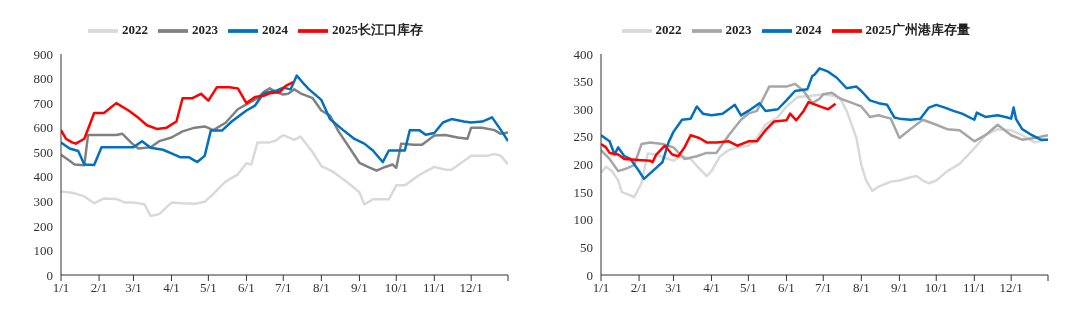 Image resolution: width=1080 pixels, height=320 pixels. Describe the element at coordinates (43, 54) in the screenshot. I see `y-tick-label: 900` at that location.